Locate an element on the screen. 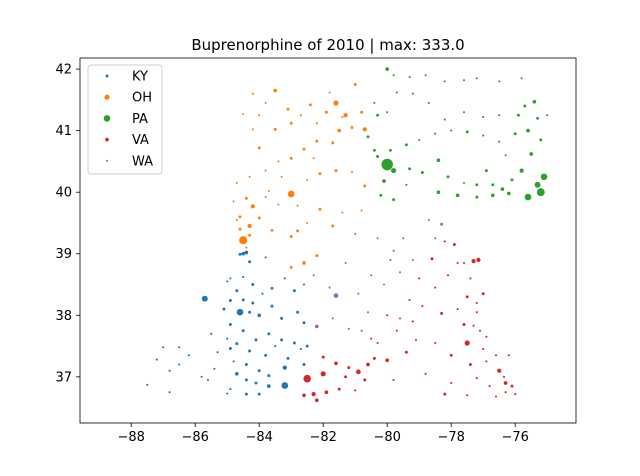 The width and height of the screenshot is (640, 476). chart-title: Buprenorphine of 2010 | max: 333.0 is located at coordinates (327, 45).